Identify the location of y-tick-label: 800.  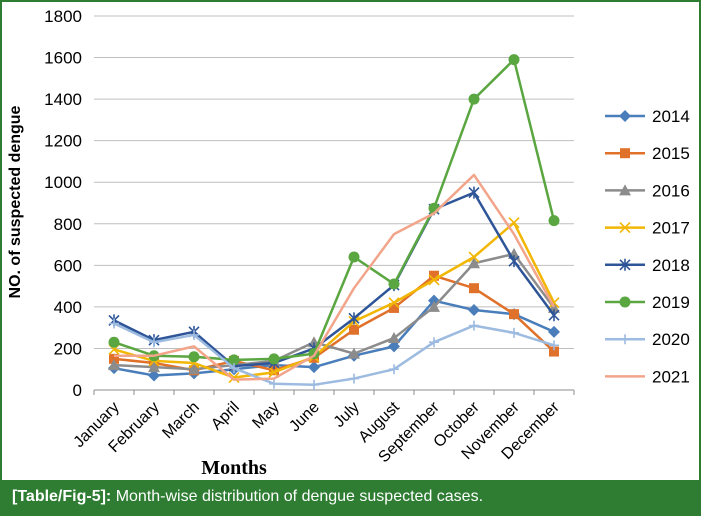
(68, 224).